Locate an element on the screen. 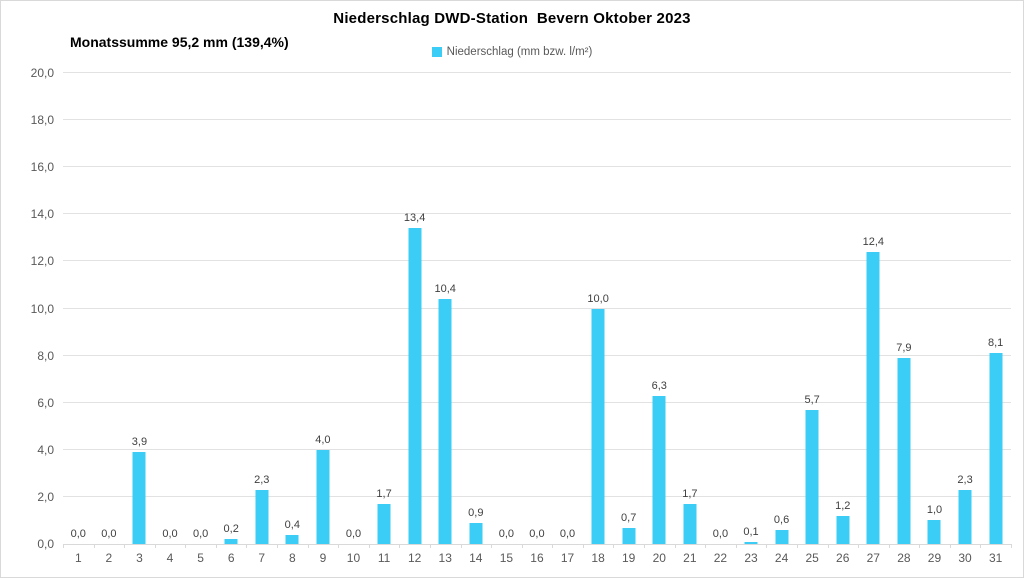 This screenshot has height=578, width=1024. category-column: 0,0 4 is located at coordinates (170, 319).